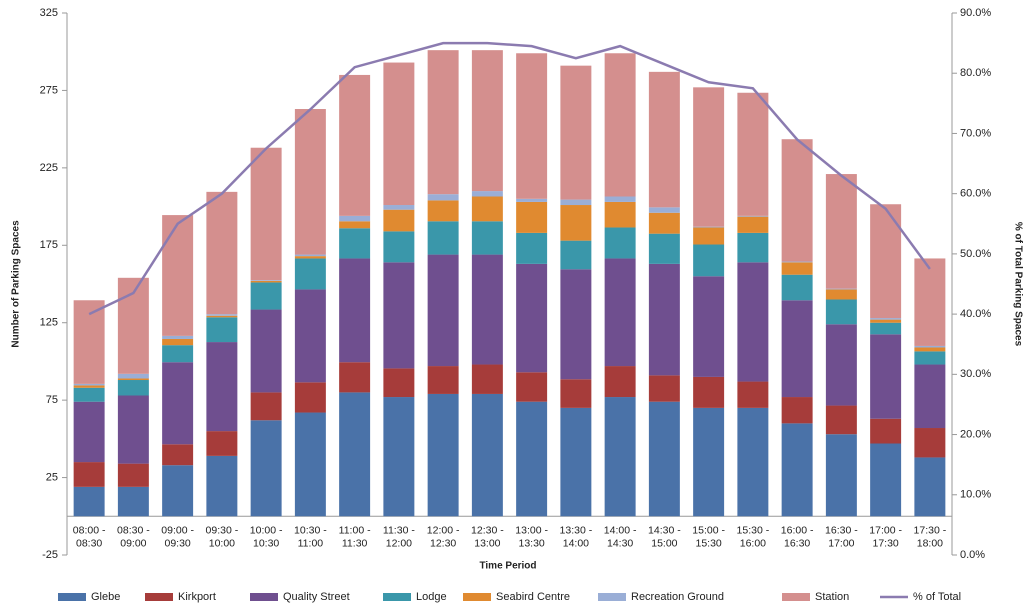 This screenshot has width=1025, height=604. Describe the element at coordinates (620, 543) in the screenshot. I see `x-tick-label-line: 14:30` at that location.